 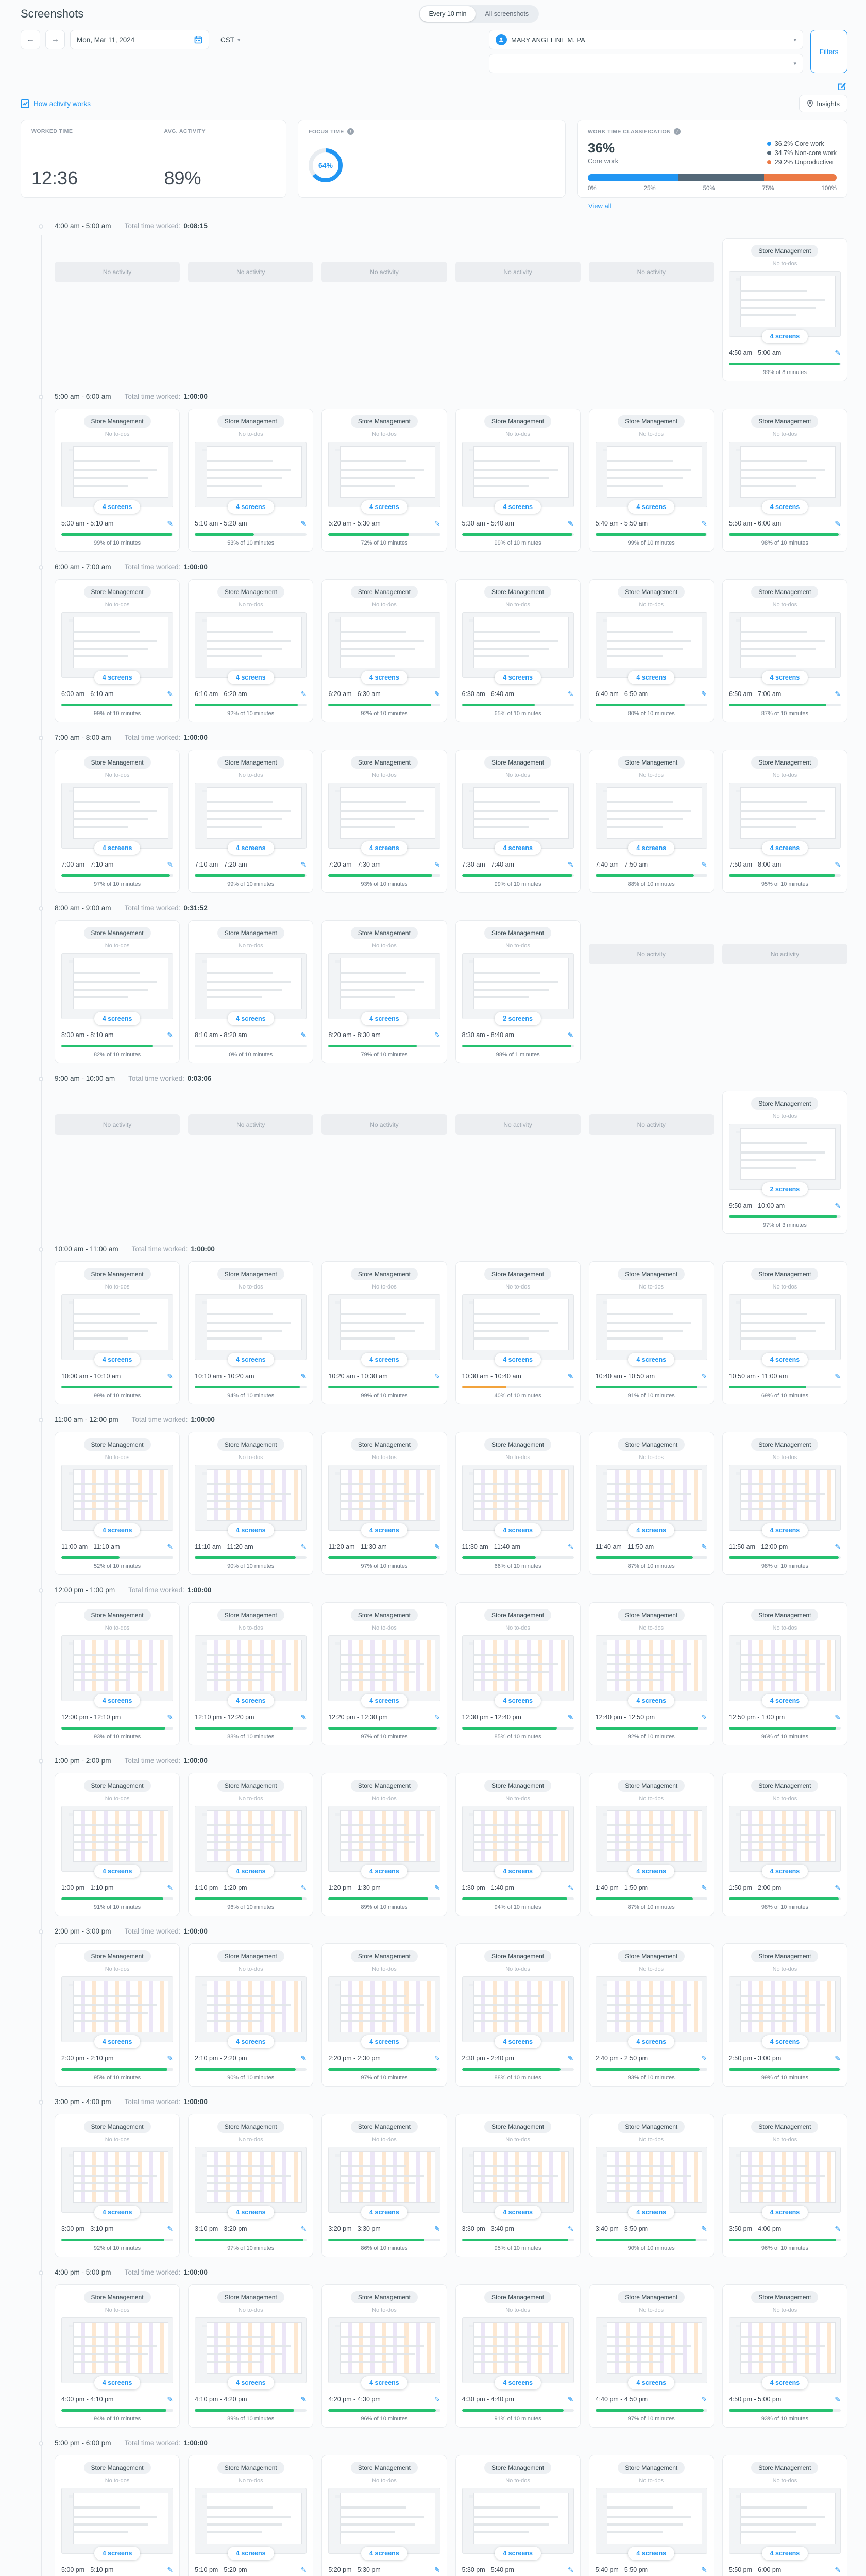 I want to click on timezone-select: CST ▾, so click(x=231, y=39).